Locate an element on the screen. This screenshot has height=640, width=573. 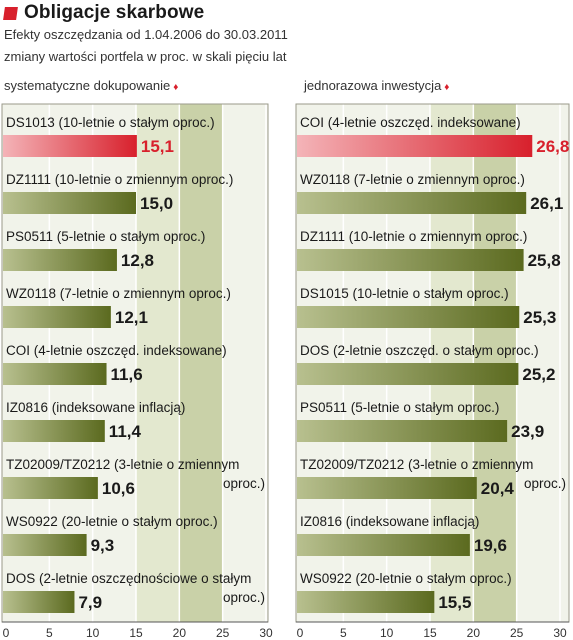
left-bg-zone-top is located at coordinates (245, 363).